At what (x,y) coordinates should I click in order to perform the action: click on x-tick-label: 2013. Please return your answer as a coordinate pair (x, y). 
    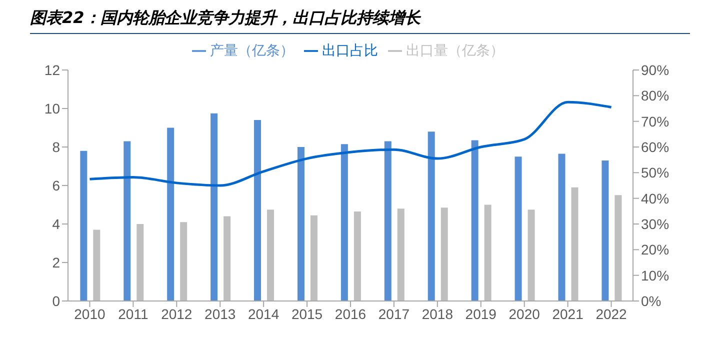
    Looking at the image, I should click on (220, 314).